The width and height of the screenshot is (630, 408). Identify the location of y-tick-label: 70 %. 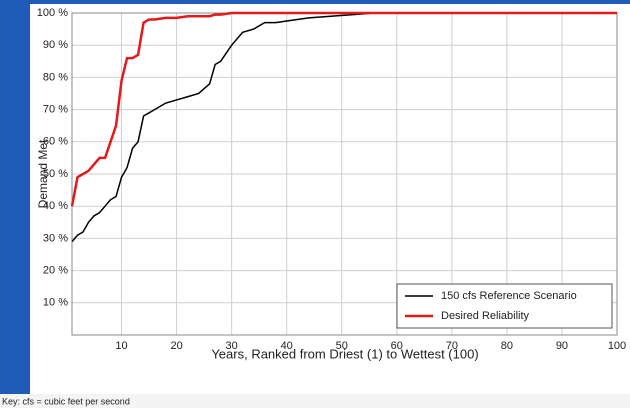
(55, 110).